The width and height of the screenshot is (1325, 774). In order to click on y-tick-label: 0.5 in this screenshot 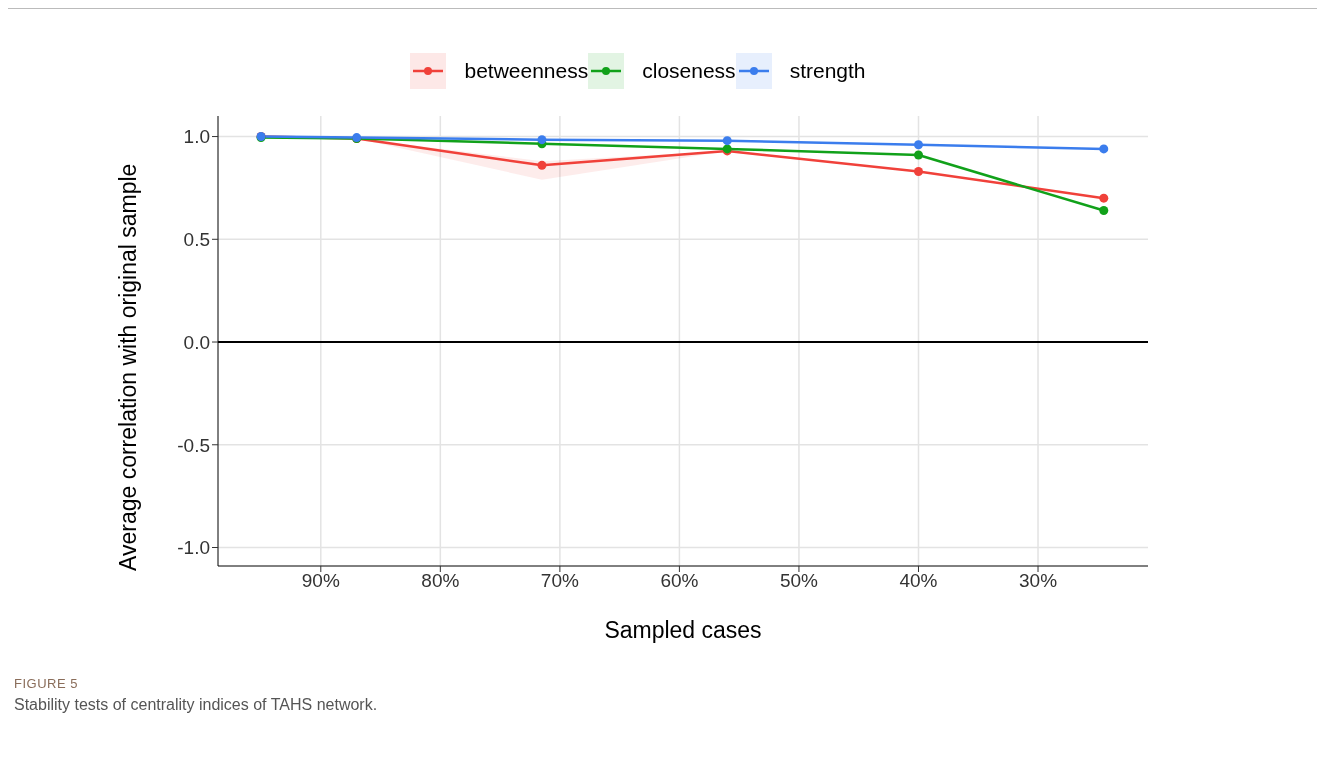, I will do `click(196, 240)`.